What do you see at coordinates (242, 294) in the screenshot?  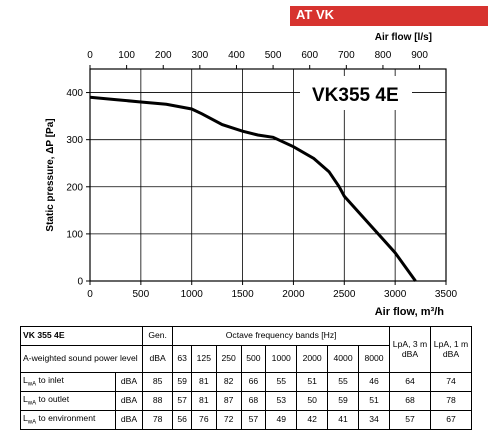 I see `x-tick-label: 1500` at bounding box center [242, 294].